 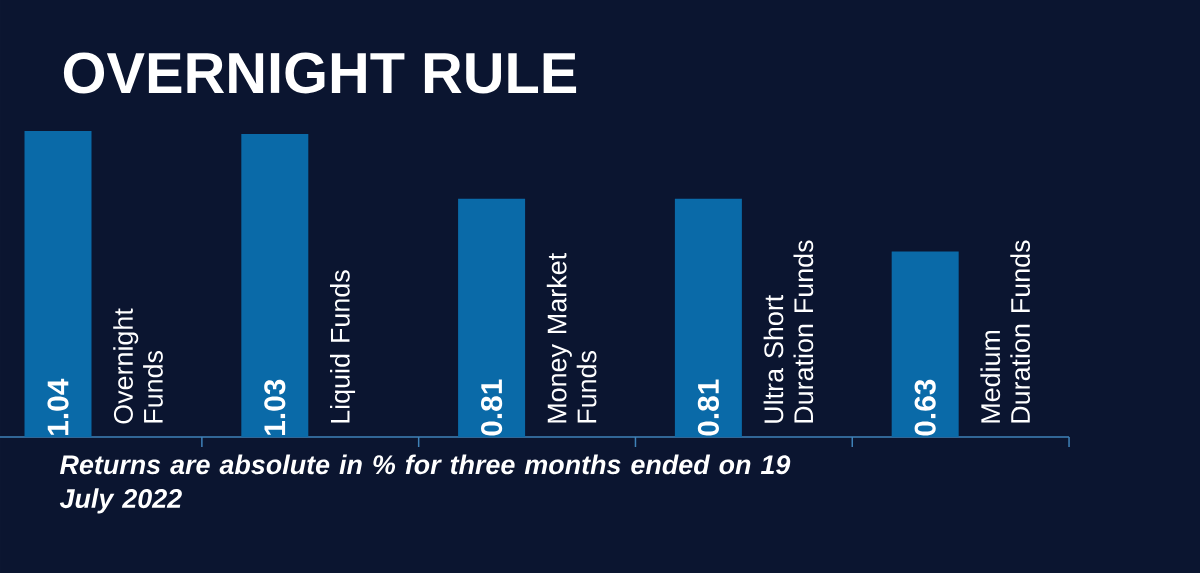 I want to click on x-tick-label: Liquid Funds, so click(x=343, y=346).